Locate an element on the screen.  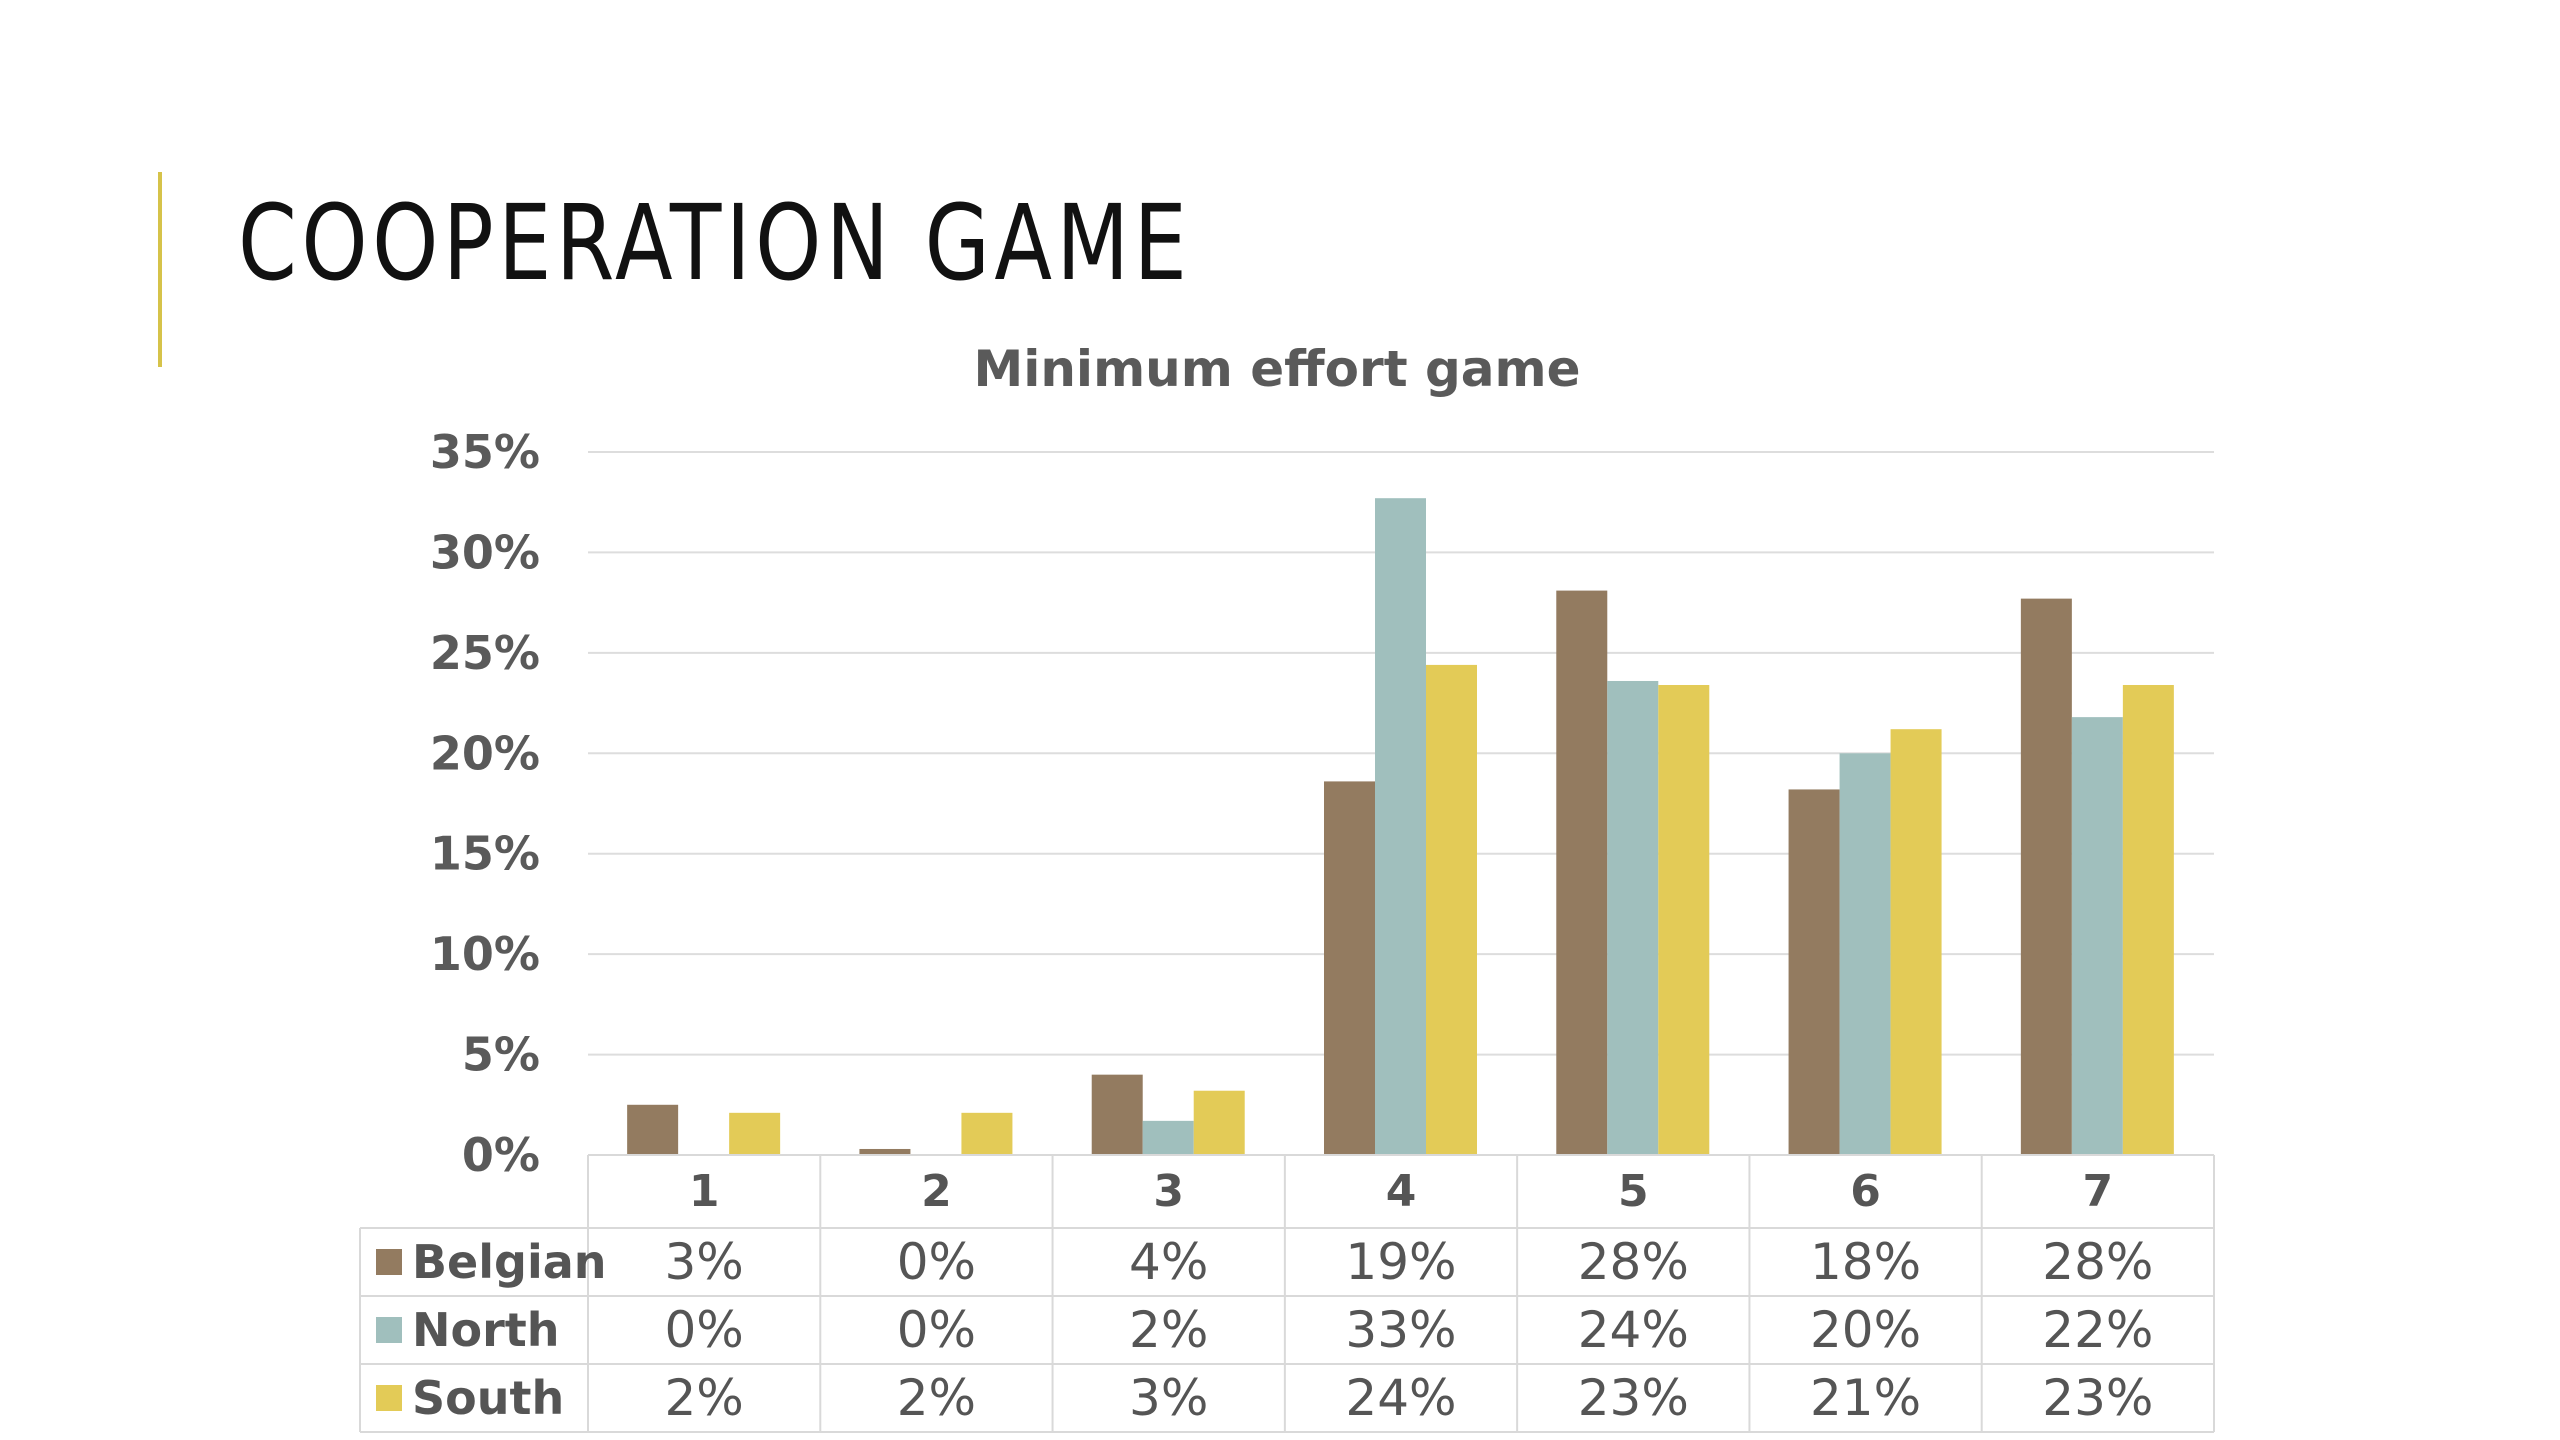
legend-swatch-south is located at coordinates (389, 1398).